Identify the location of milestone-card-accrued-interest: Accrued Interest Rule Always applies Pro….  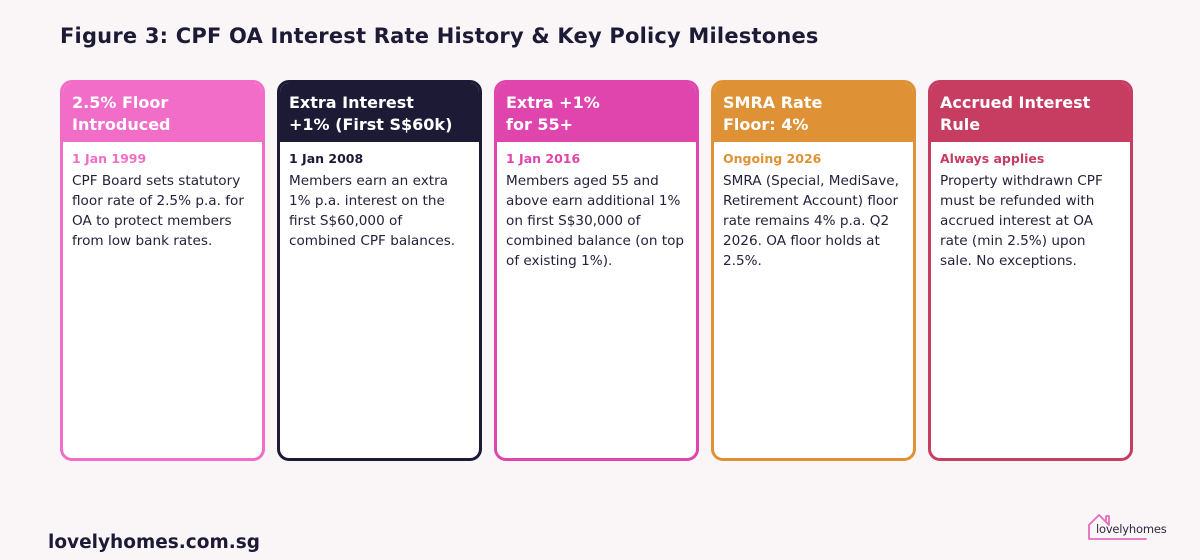
(1030, 270).